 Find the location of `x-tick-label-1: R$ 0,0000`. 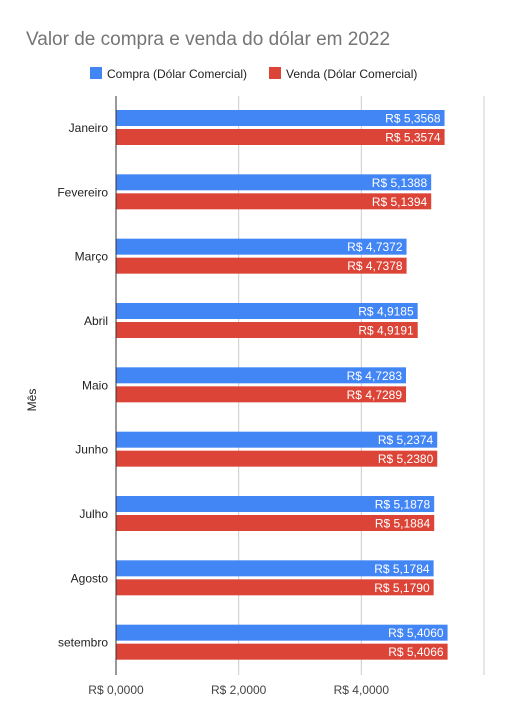

x-tick-label-1: R$ 0,0000 is located at coordinates (116, 690).